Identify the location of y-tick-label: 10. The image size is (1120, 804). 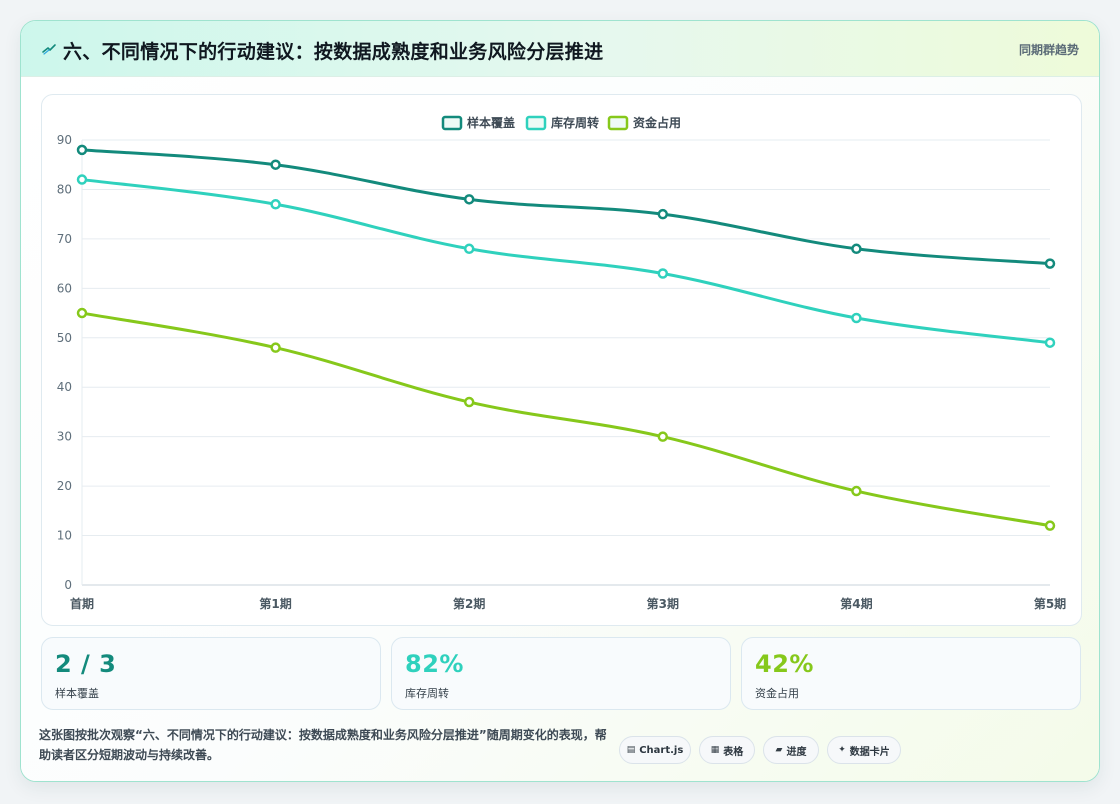
(64, 536).